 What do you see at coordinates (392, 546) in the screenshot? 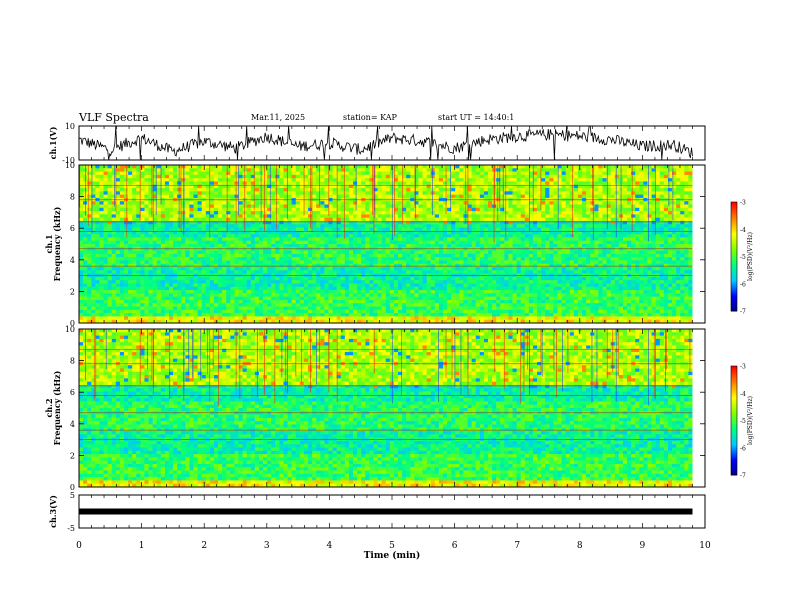
I see `x-tick-label: 5` at bounding box center [392, 546].